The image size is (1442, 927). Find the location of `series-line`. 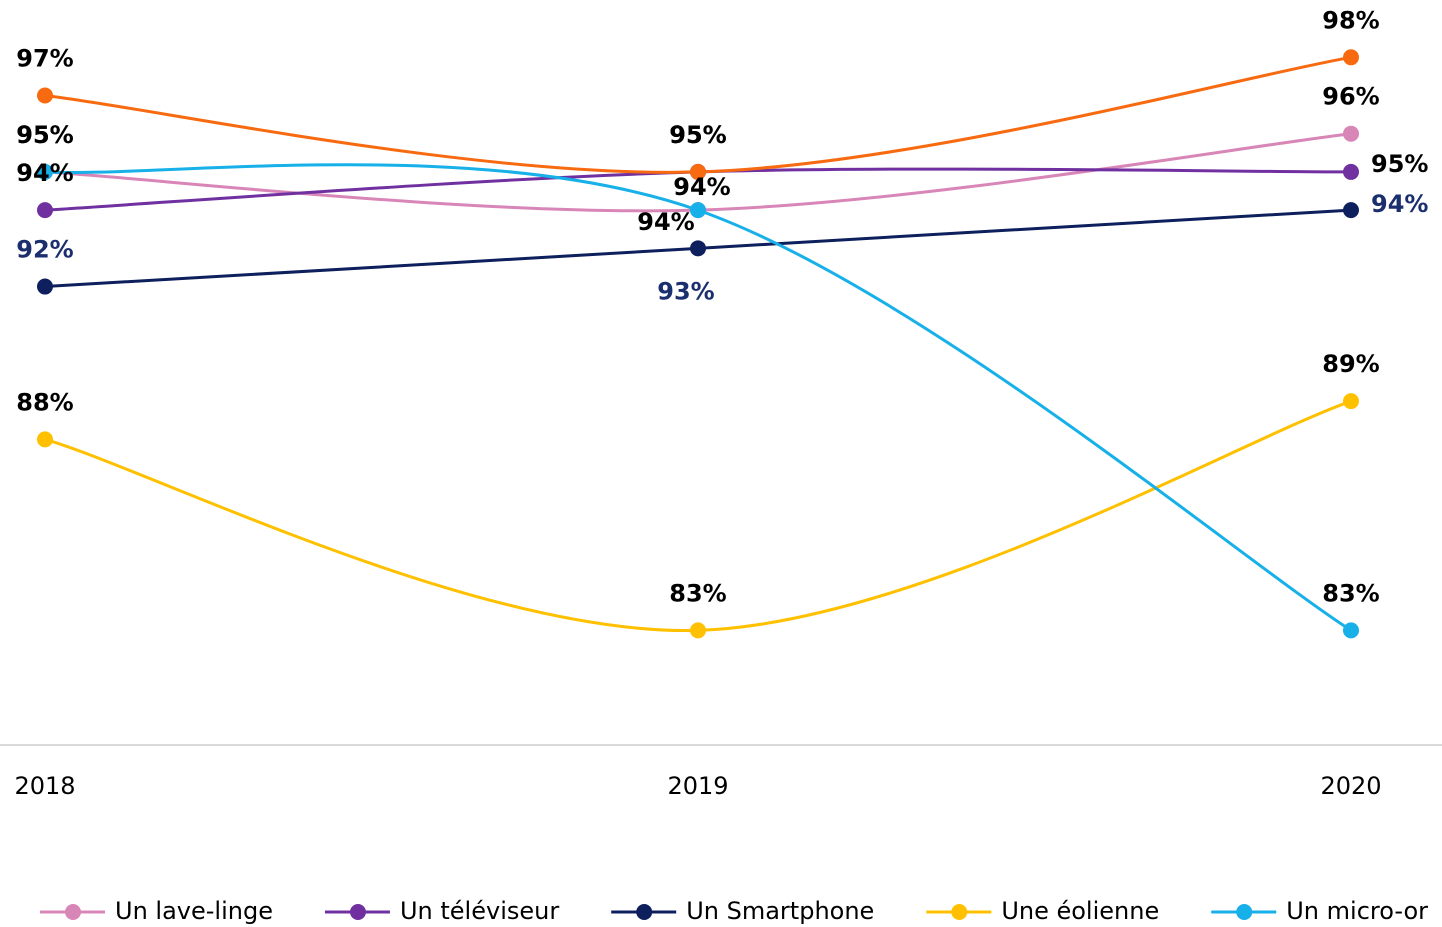

series-line is located at coordinates (698, 114).